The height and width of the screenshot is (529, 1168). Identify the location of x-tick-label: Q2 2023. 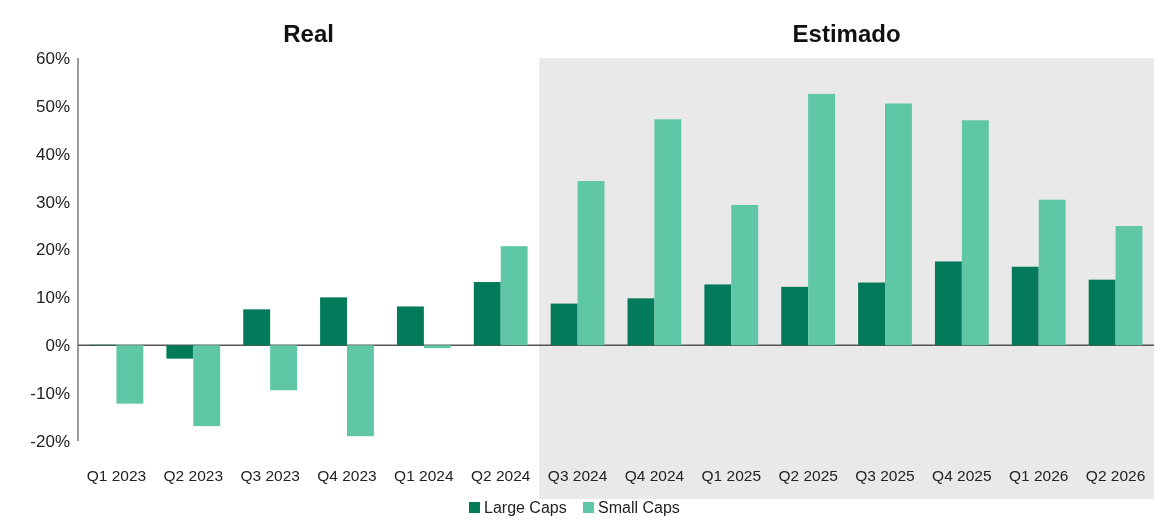
(193, 475).